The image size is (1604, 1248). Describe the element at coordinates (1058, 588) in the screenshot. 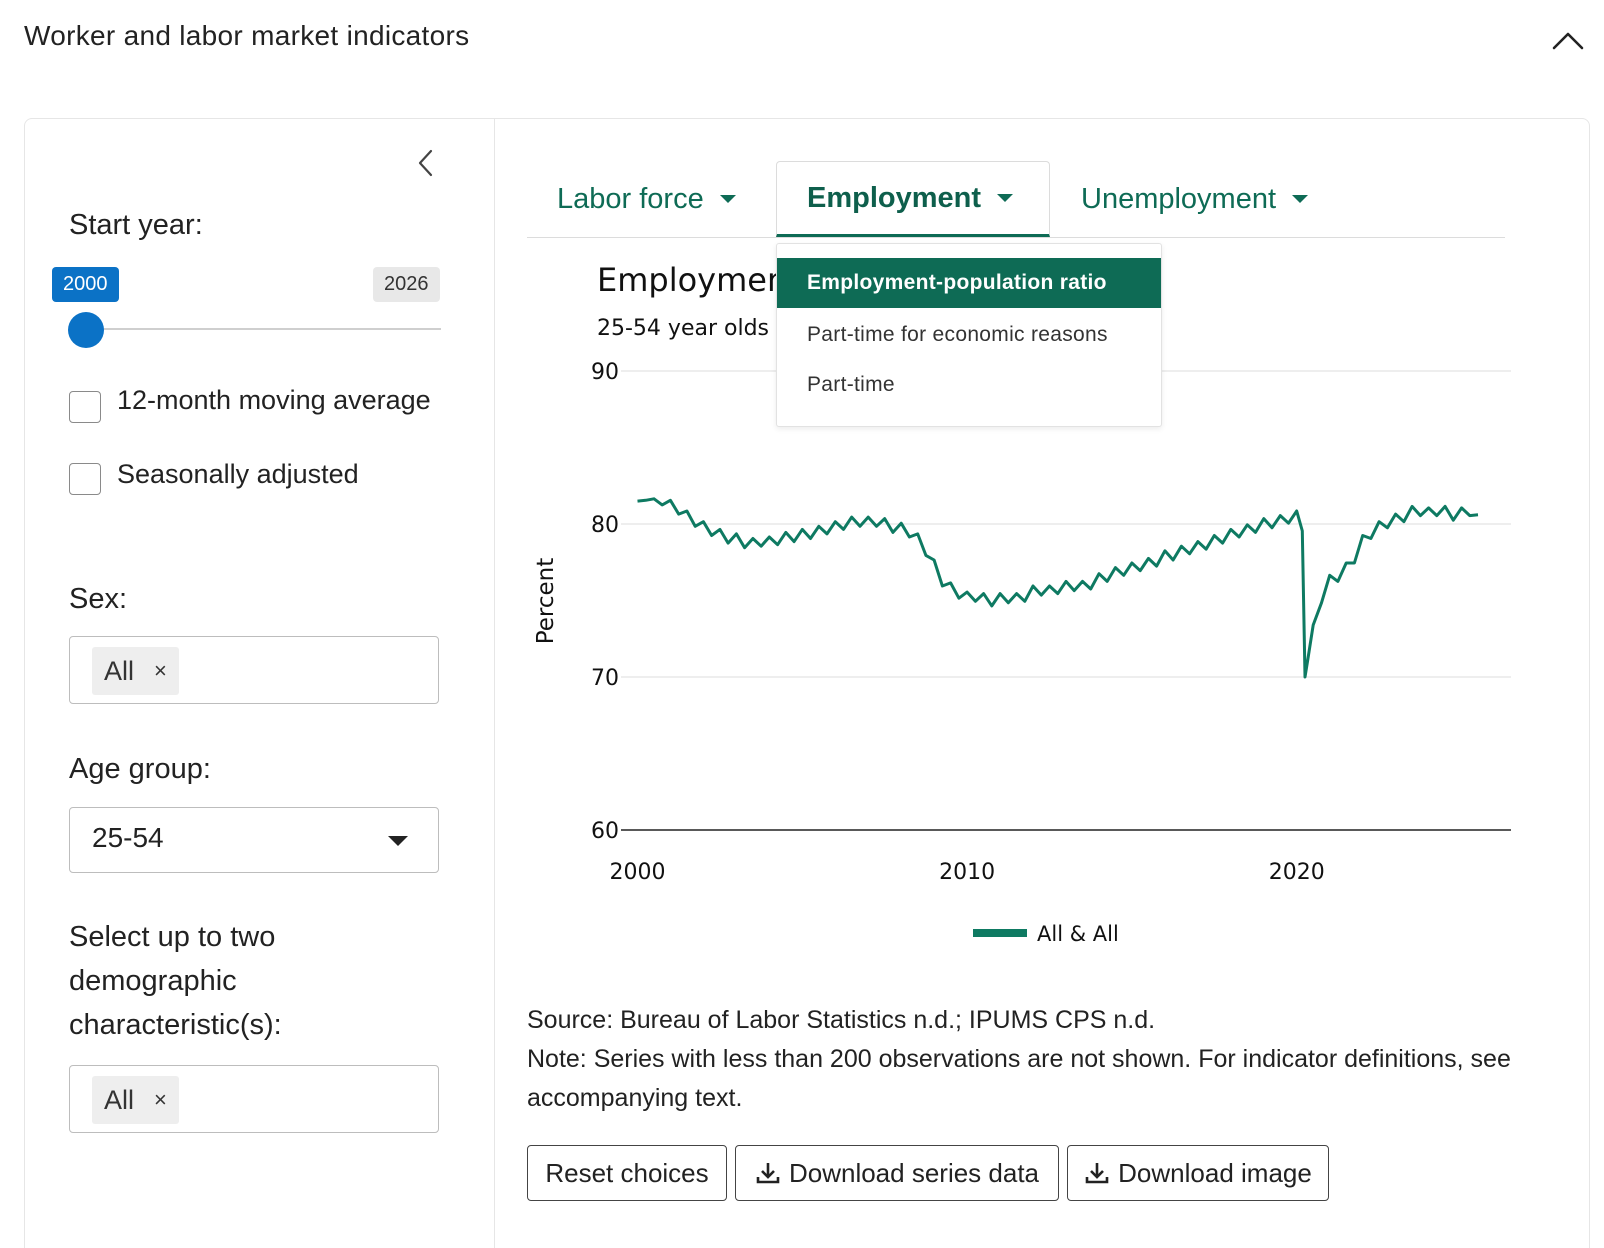

I see `series-line` at that location.